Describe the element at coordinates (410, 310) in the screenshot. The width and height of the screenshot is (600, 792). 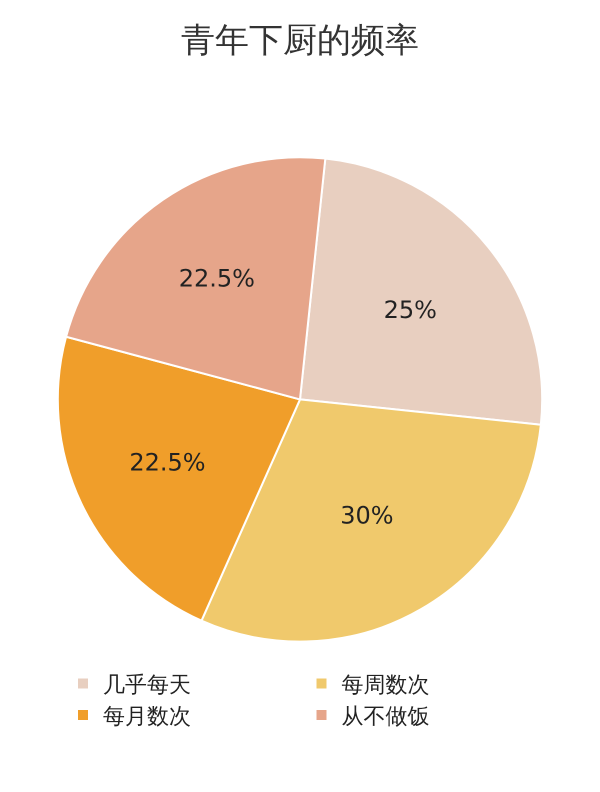
I see `data-label: 25%` at that location.